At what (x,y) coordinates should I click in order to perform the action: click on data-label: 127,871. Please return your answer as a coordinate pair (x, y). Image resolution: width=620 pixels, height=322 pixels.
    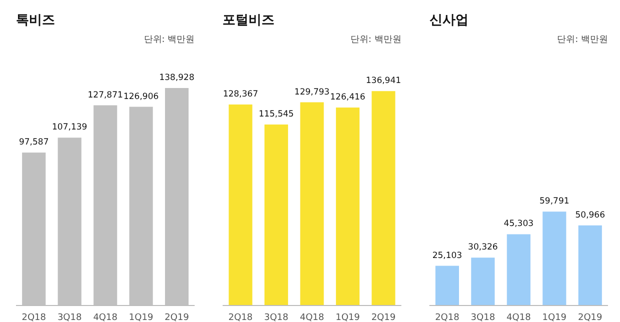
    Looking at the image, I should click on (105, 95).